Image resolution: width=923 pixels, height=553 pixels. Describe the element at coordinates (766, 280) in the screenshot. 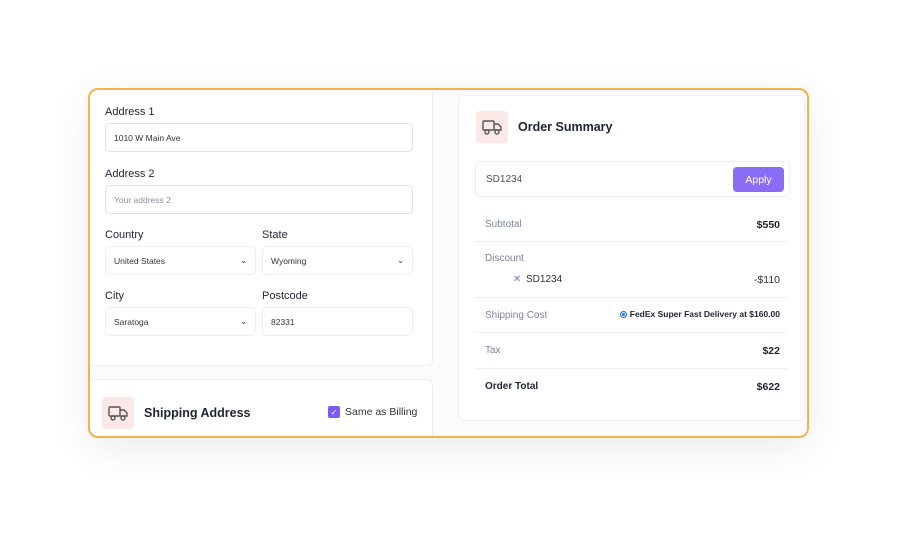

I see `discount-value: -$110` at that location.